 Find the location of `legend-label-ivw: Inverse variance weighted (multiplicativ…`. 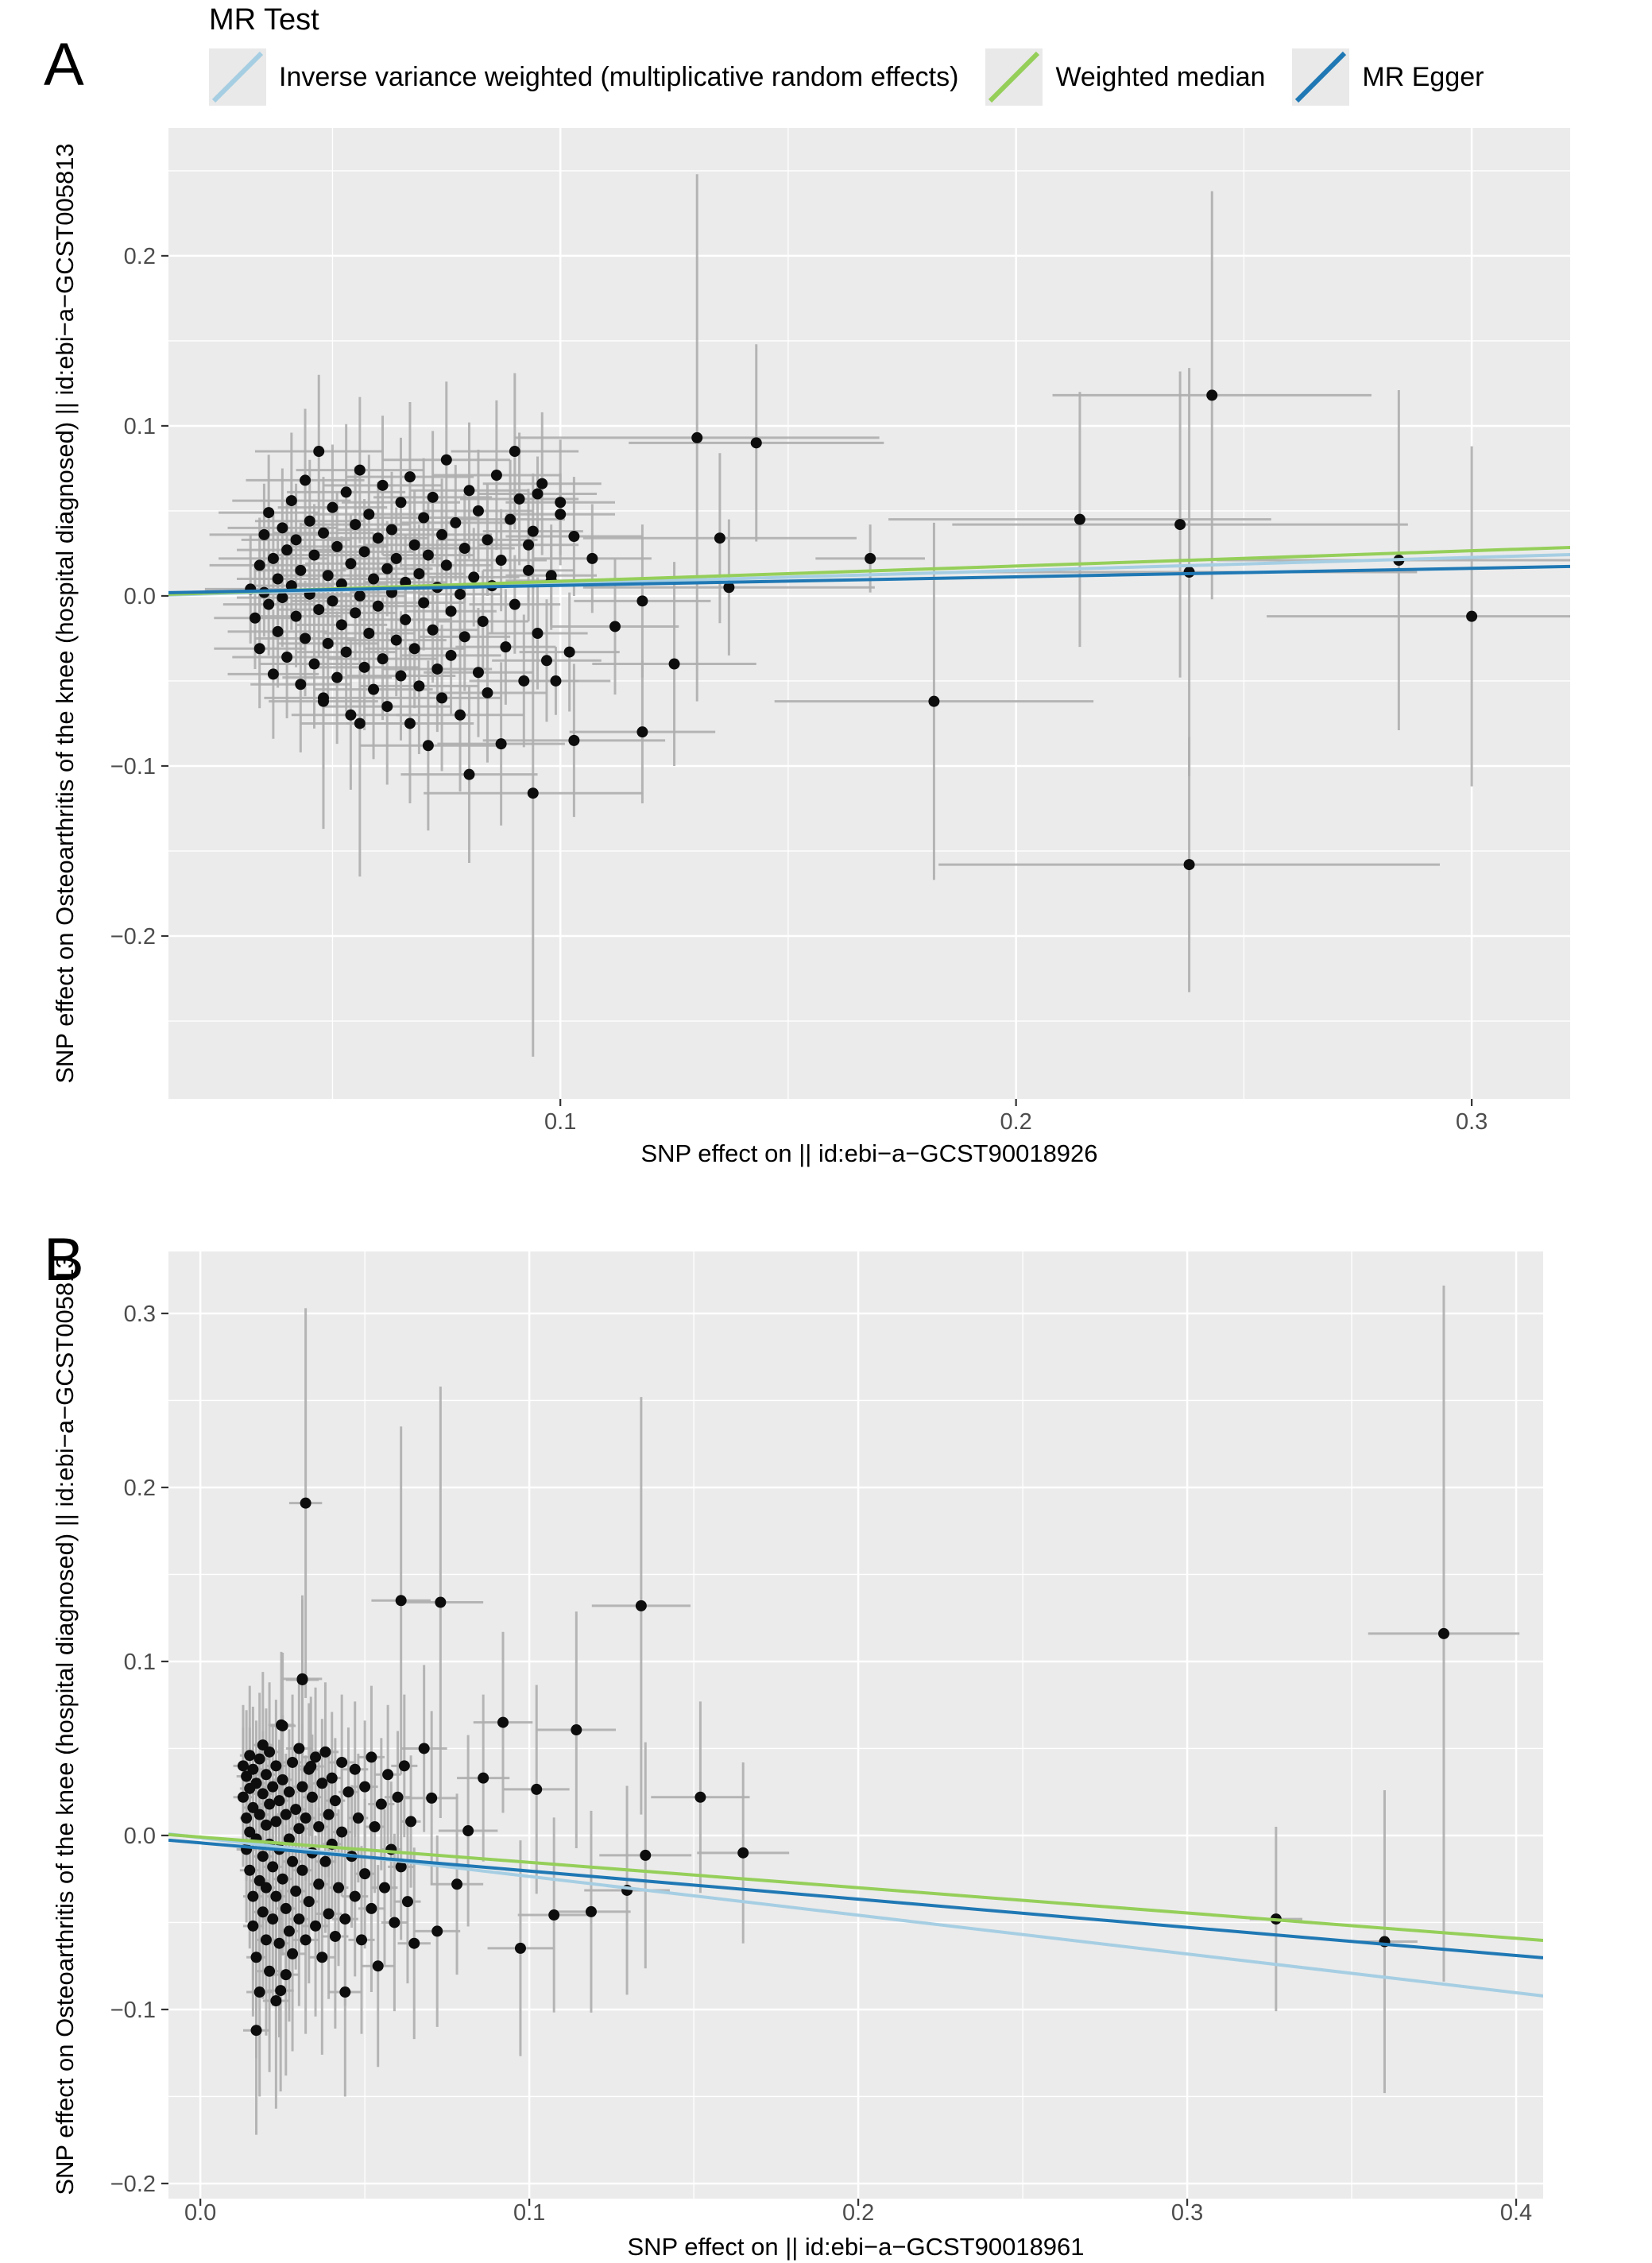

legend-label-ivw: Inverse variance weighted (multiplicativ… is located at coordinates (619, 76).